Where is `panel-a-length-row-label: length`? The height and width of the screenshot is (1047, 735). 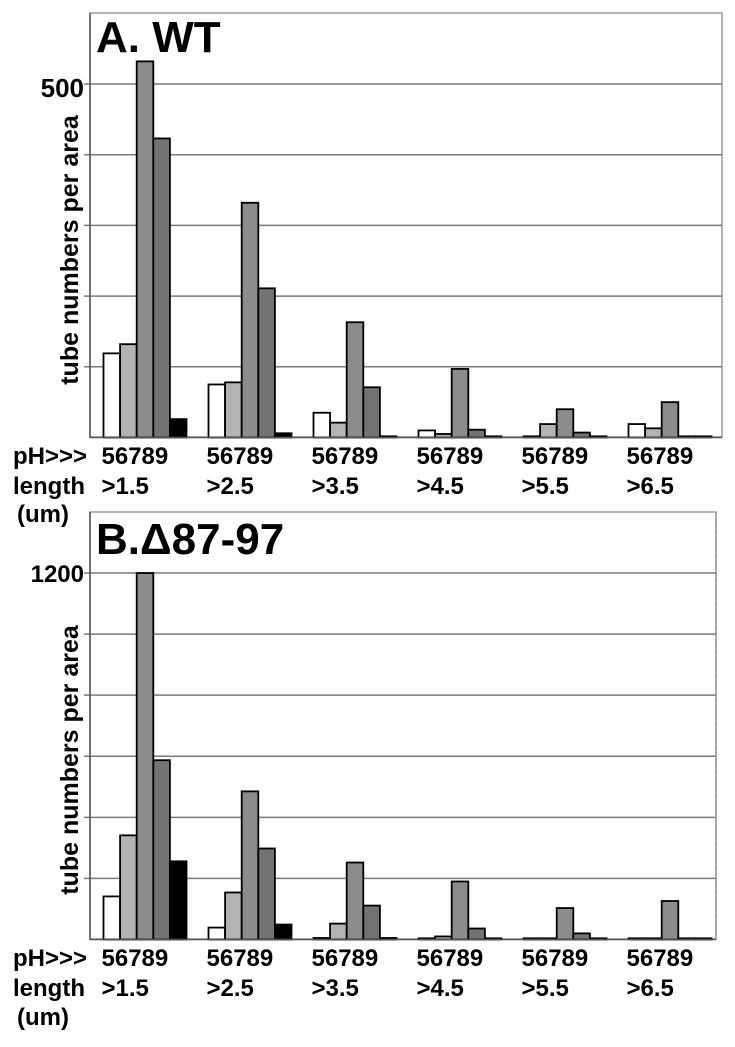 panel-a-length-row-label: length is located at coordinates (49, 486).